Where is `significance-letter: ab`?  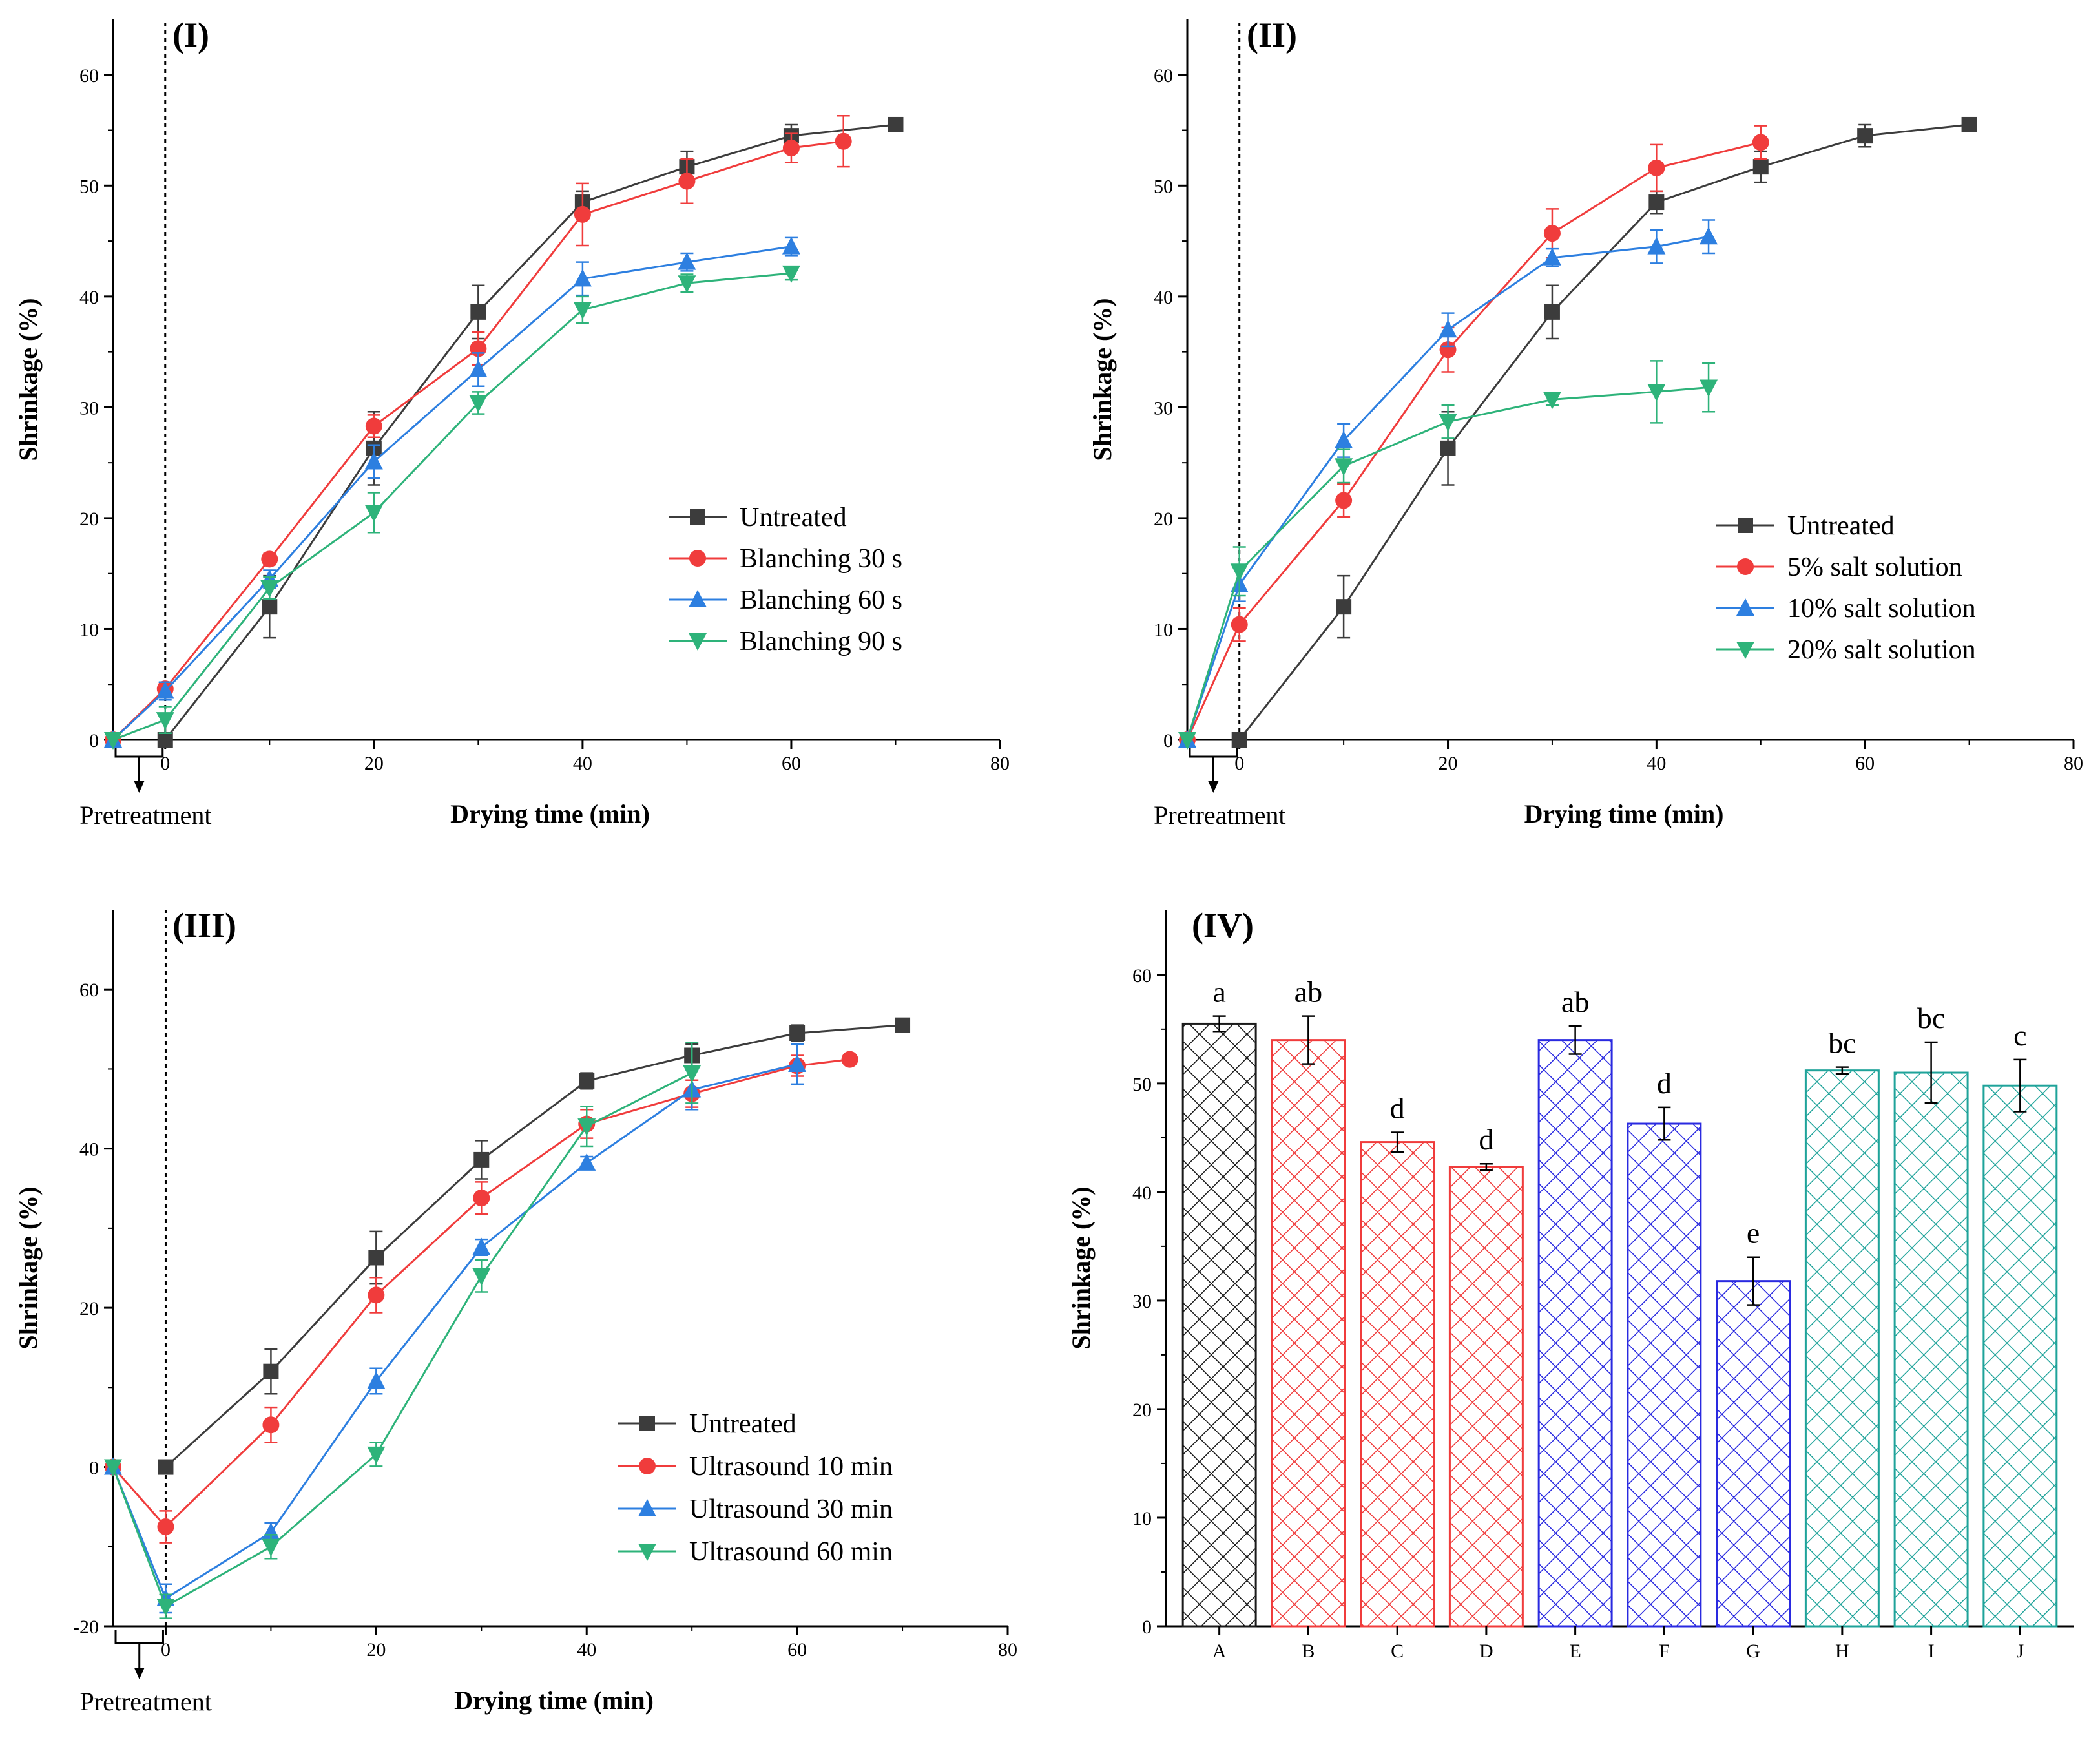 significance-letter: ab is located at coordinates (1308, 993).